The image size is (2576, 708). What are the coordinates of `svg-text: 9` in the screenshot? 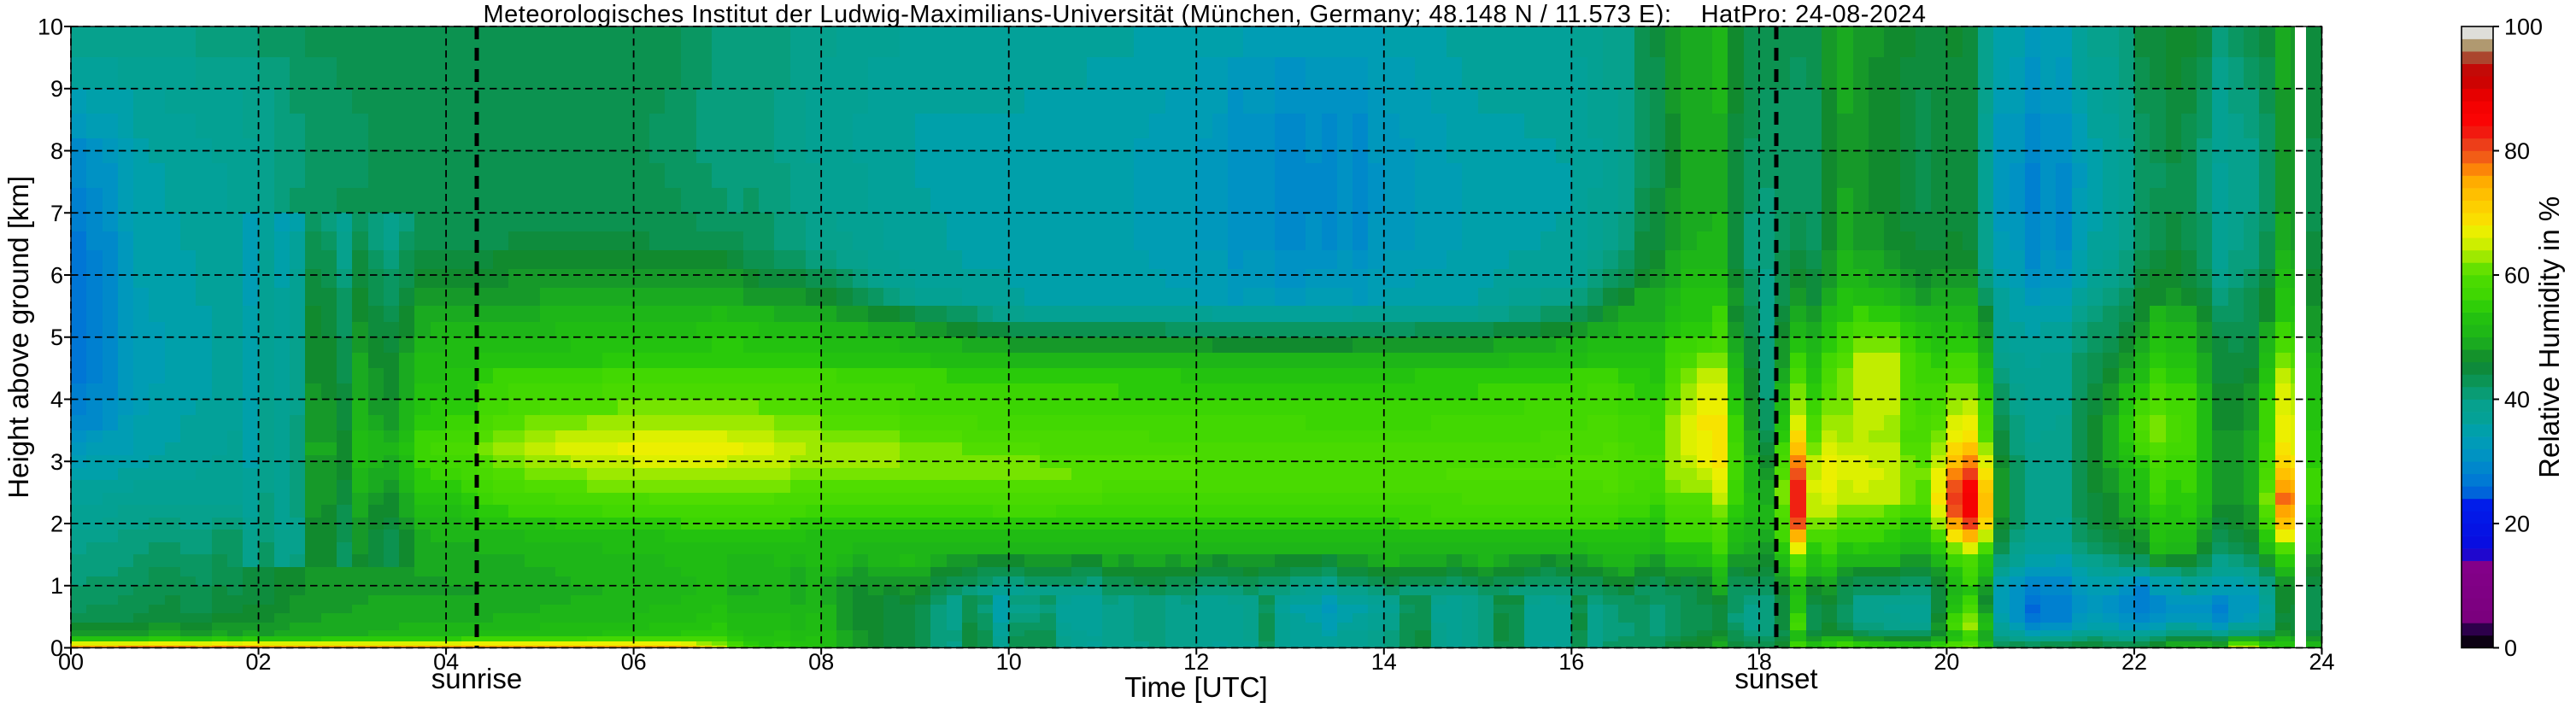 It's located at (56, 89).